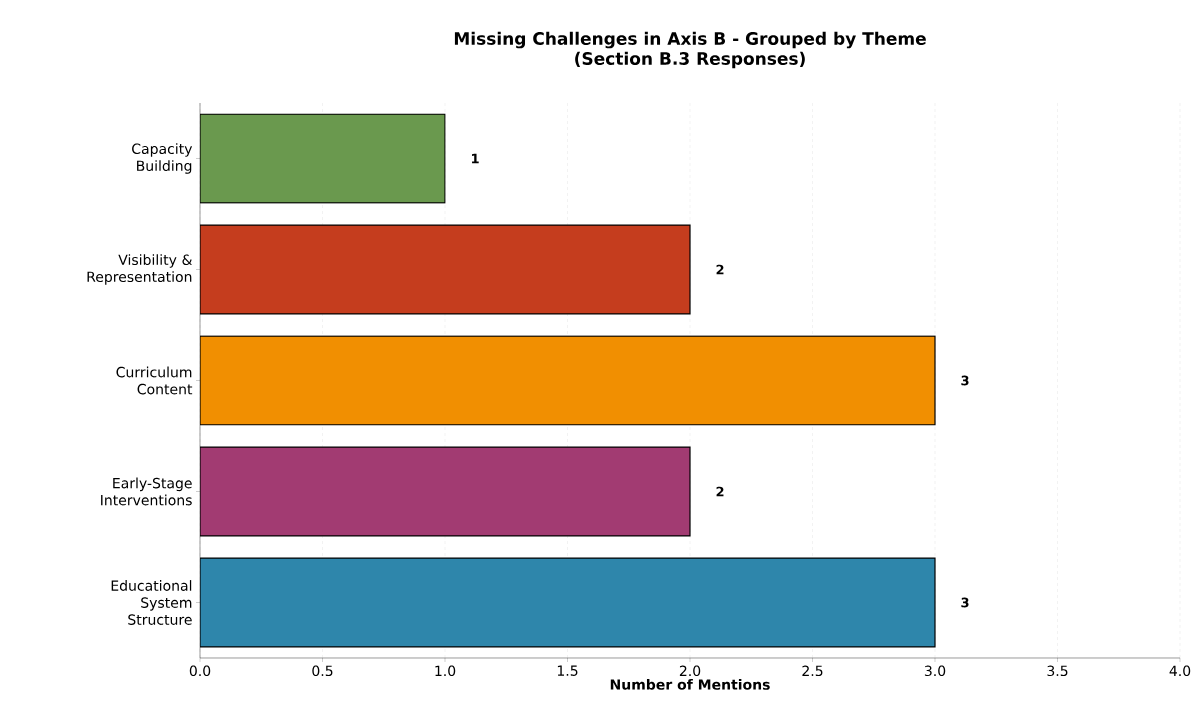 The width and height of the screenshot is (1195, 720). I want to click on x-tick-label: 3.0, so click(935, 671).